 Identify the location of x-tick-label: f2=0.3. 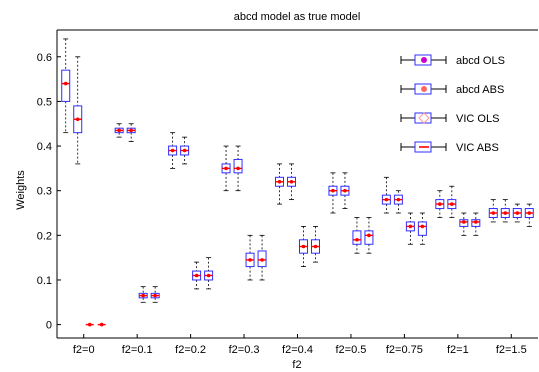
(244, 350).